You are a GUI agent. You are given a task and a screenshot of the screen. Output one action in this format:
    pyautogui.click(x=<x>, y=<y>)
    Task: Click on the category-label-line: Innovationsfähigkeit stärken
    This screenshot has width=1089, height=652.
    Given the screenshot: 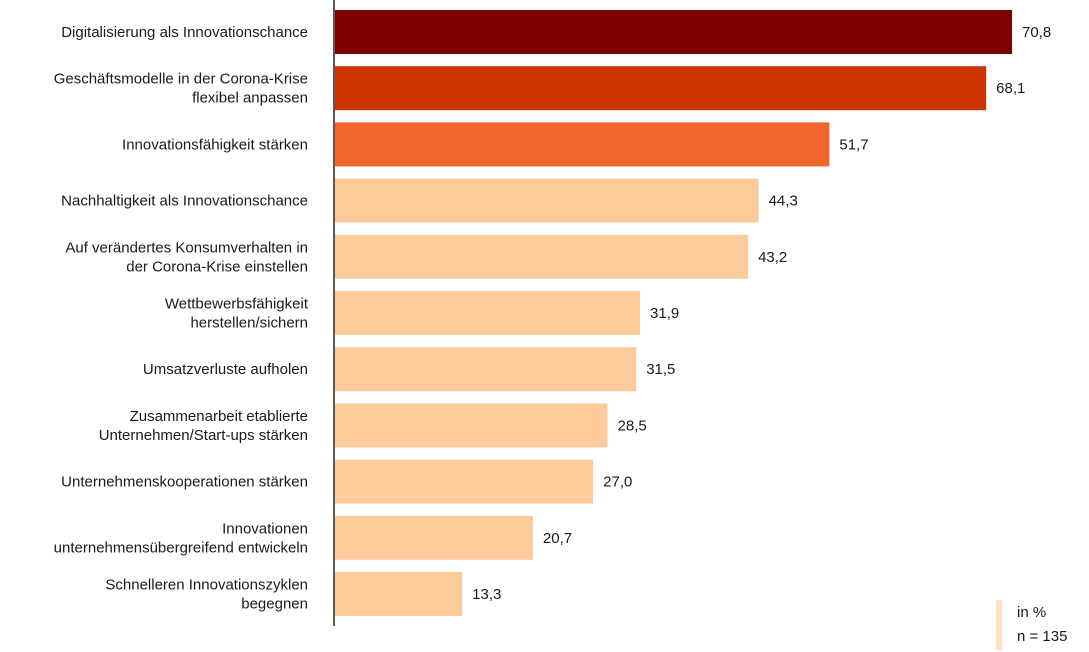 What is the action you would take?
    pyautogui.click(x=215, y=144)
    